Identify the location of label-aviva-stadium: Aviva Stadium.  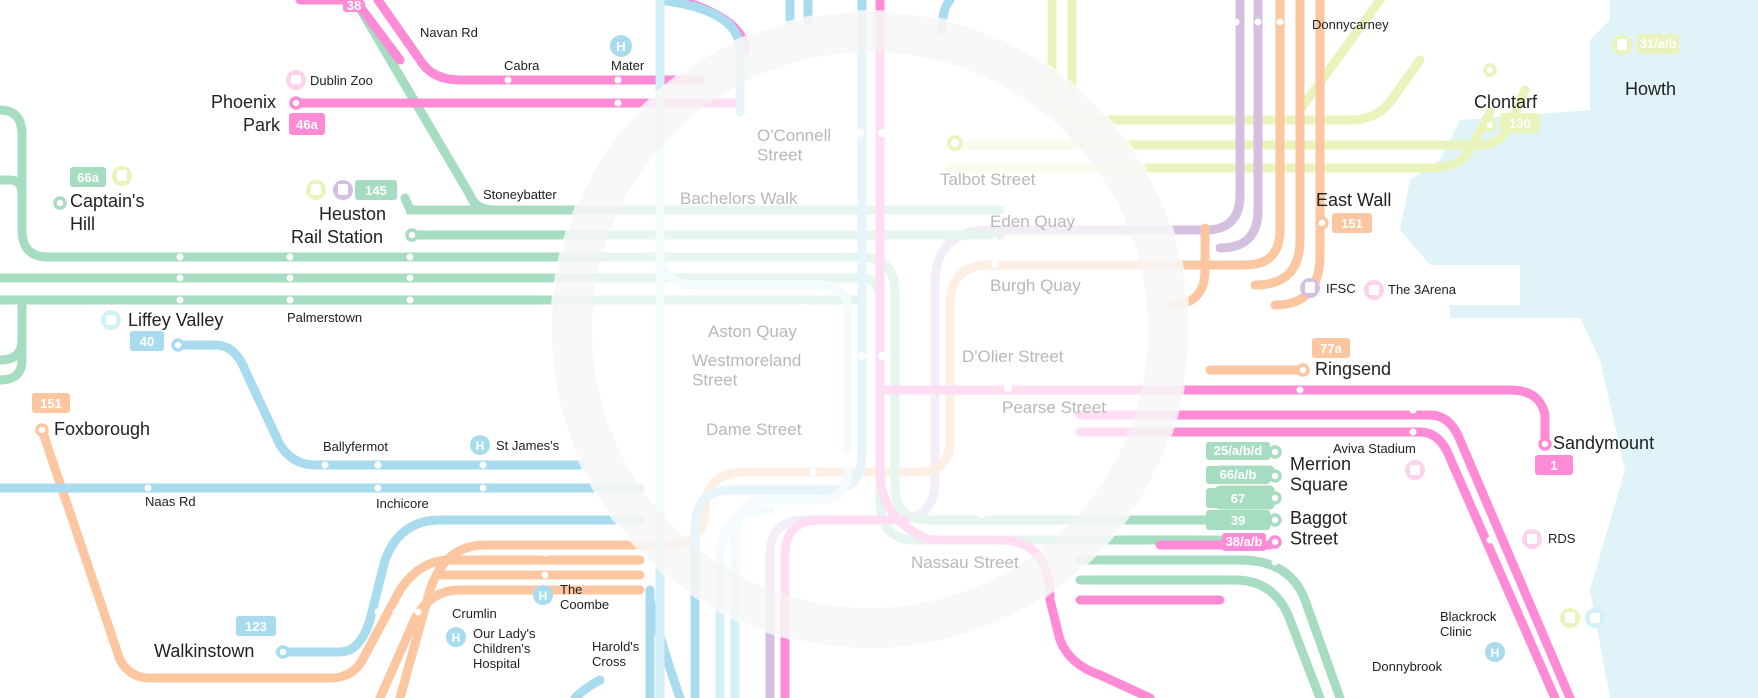
(1374, 448).